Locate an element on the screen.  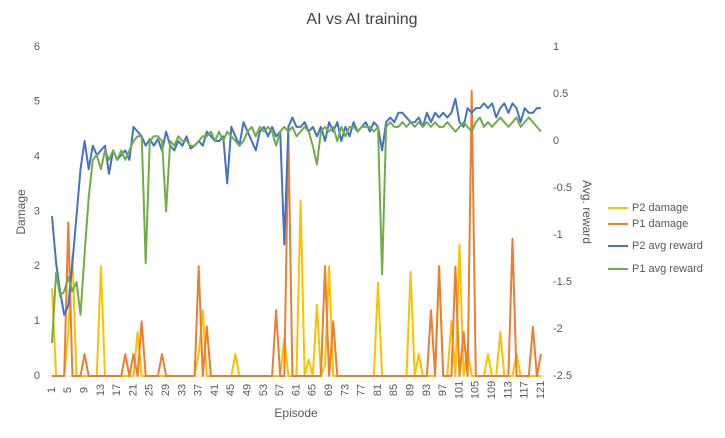
x-tick-label: 109 is located at coordinates (492, 390).